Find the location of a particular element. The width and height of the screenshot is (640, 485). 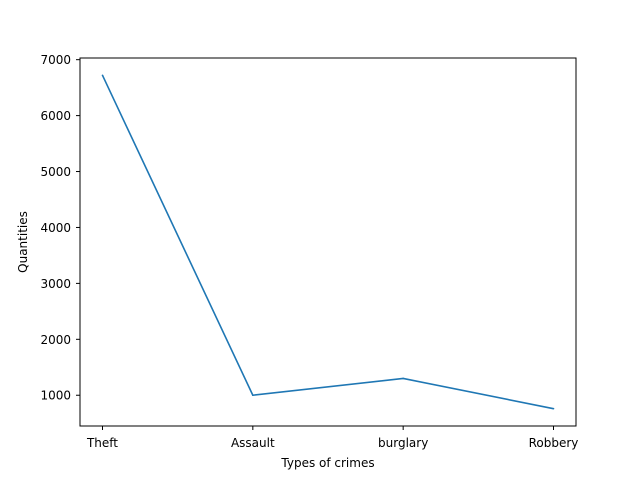

x-tick-label: burglary is located at coordinates (403, 443).